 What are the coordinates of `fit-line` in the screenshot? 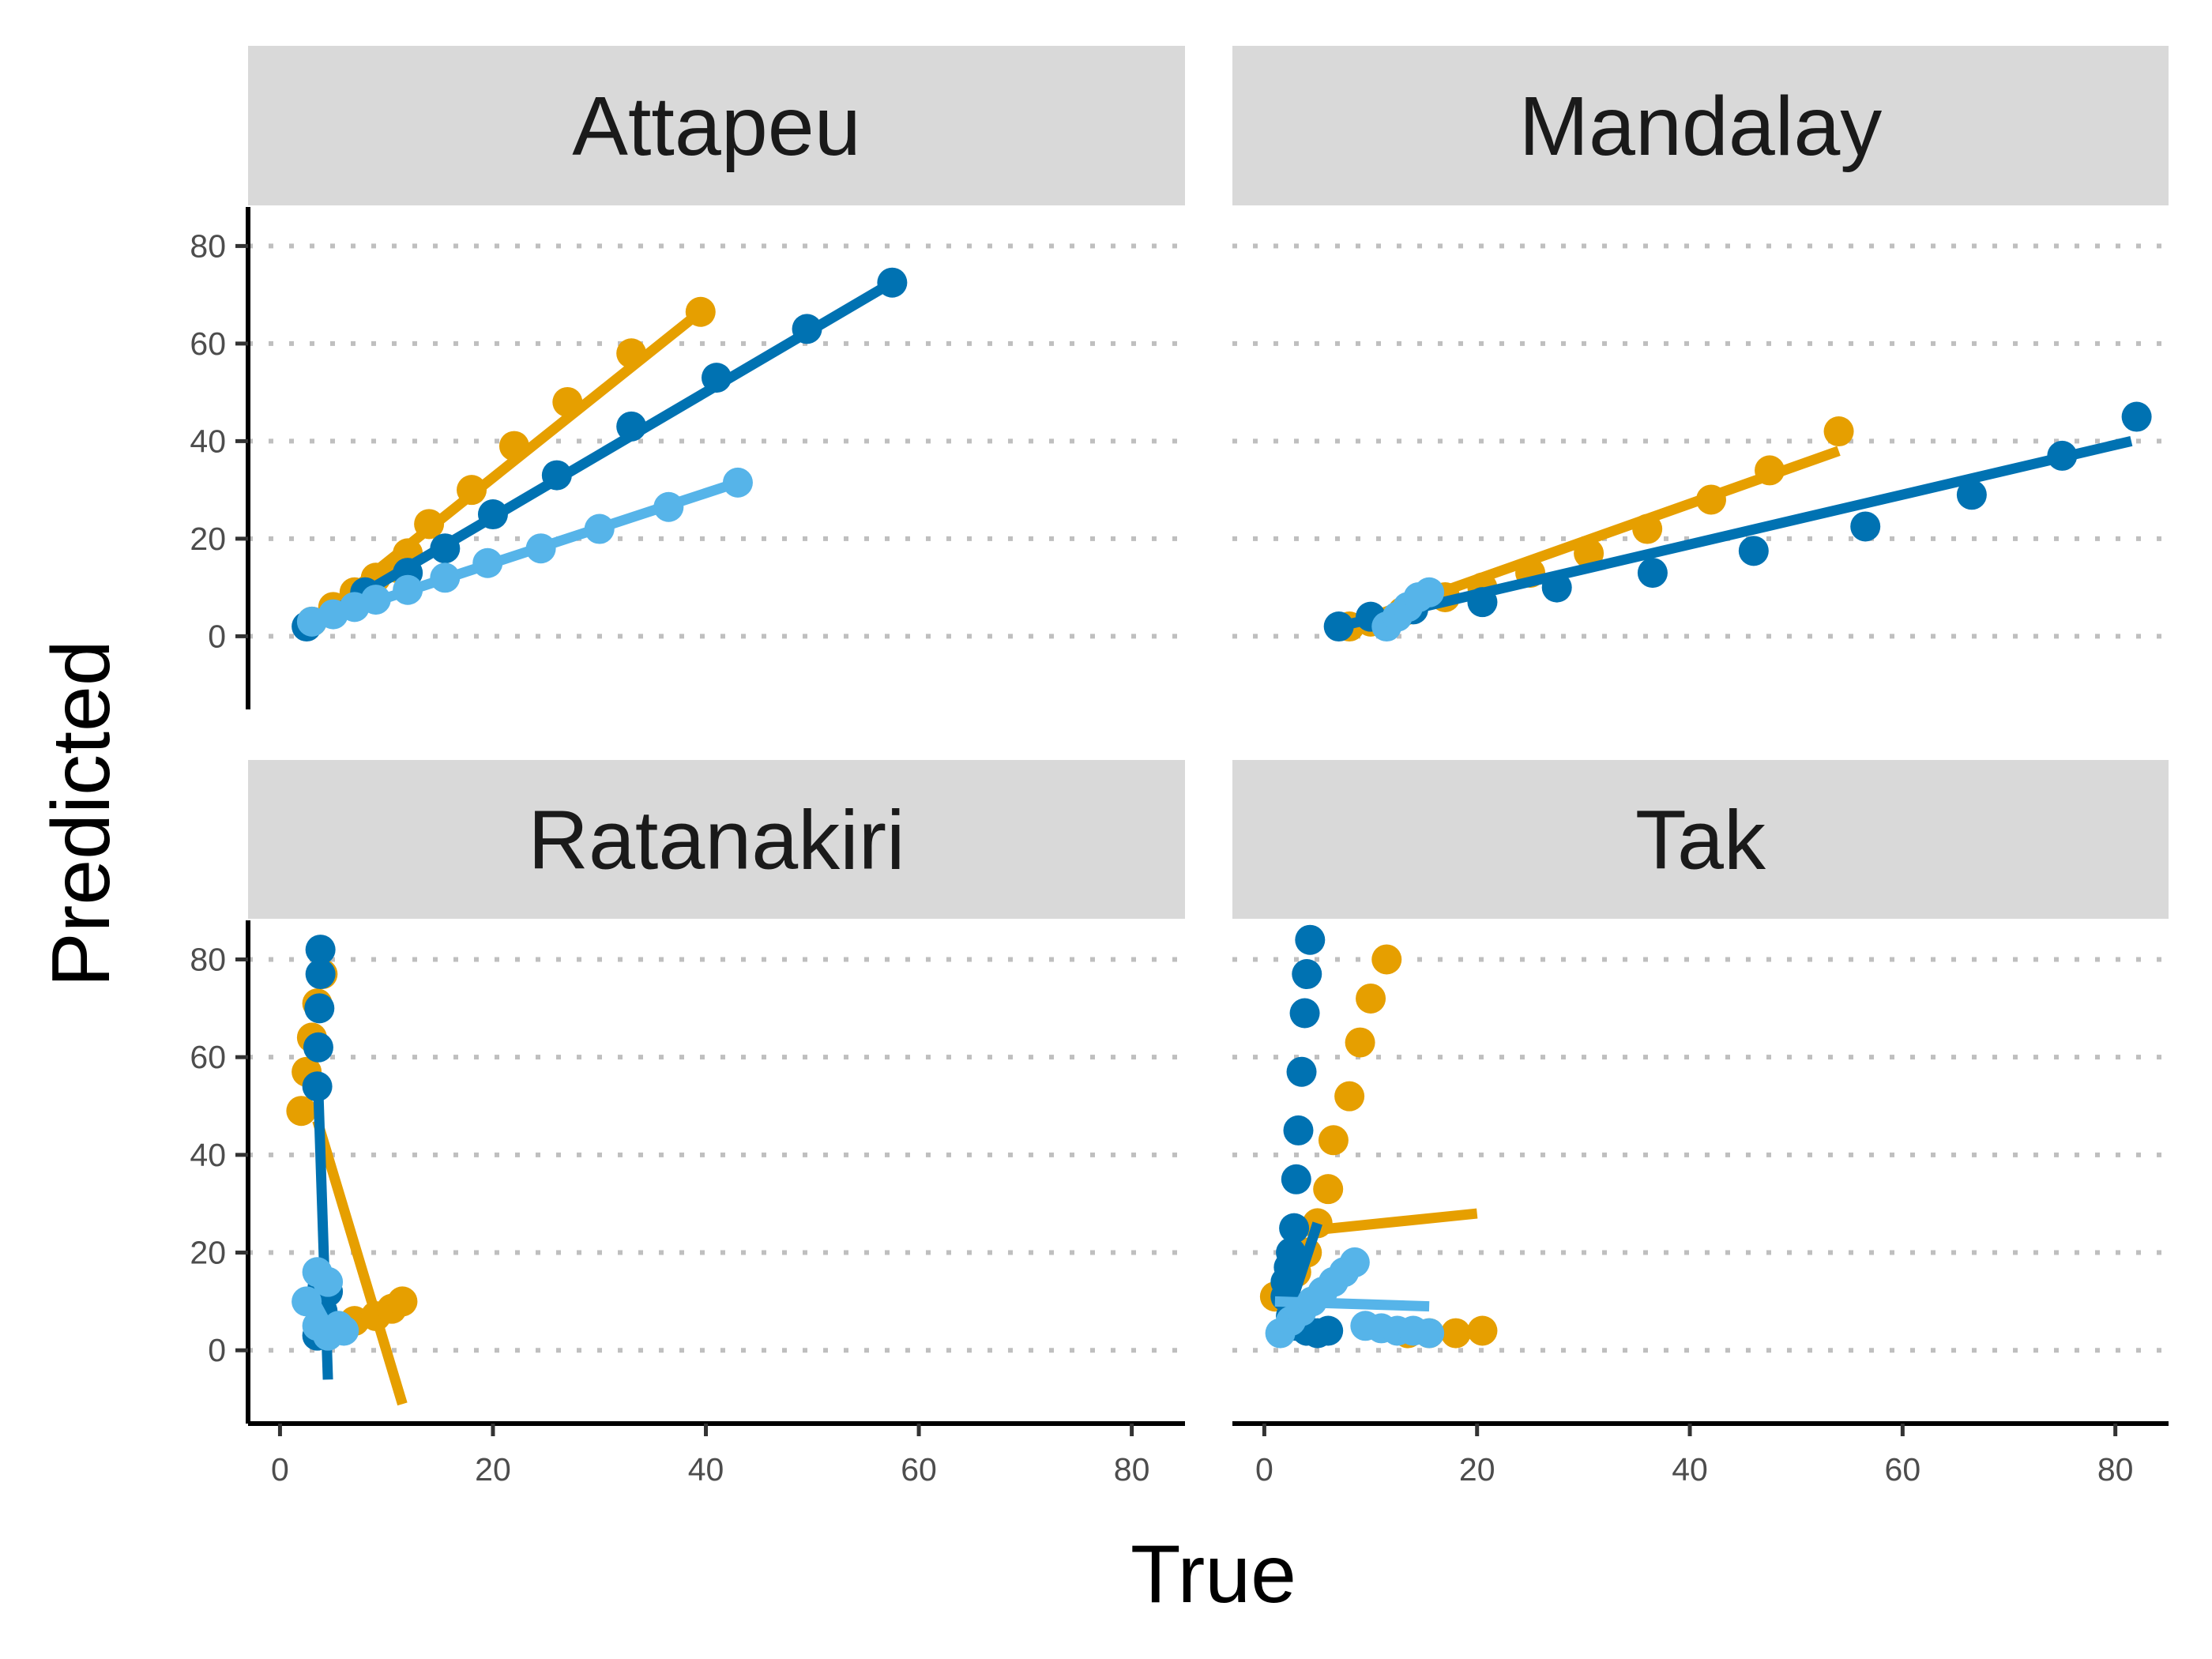 It's located at (360, 1262).